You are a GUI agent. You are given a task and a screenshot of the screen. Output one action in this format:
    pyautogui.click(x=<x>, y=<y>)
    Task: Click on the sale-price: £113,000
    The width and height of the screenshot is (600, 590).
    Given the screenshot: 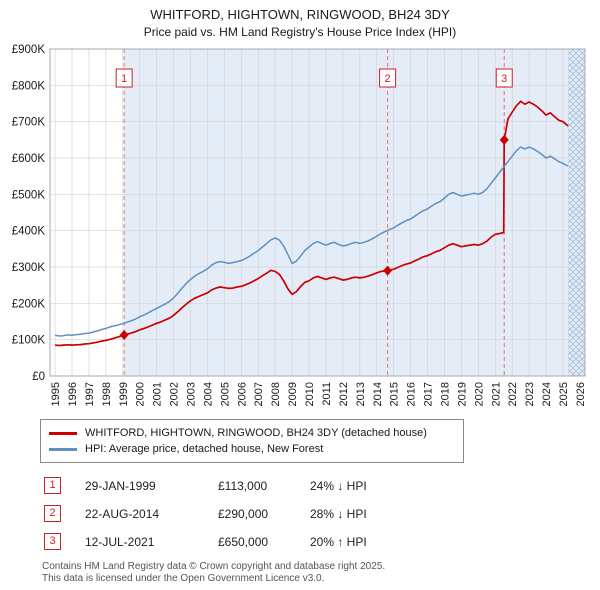 What is the action you would take?
    pyautogui.click(x=243, y=485)
    